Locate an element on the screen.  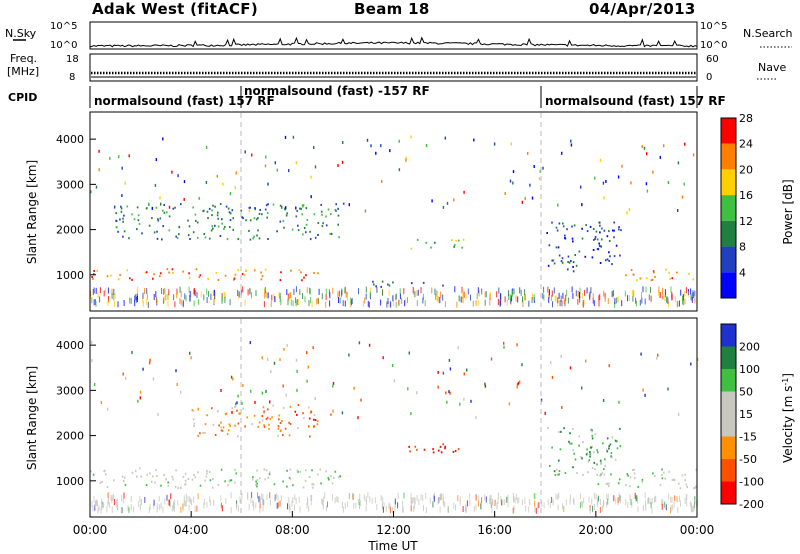
cpid-segment-3: normalsound (fast) 157 RF is located at coordinates (635, 101).